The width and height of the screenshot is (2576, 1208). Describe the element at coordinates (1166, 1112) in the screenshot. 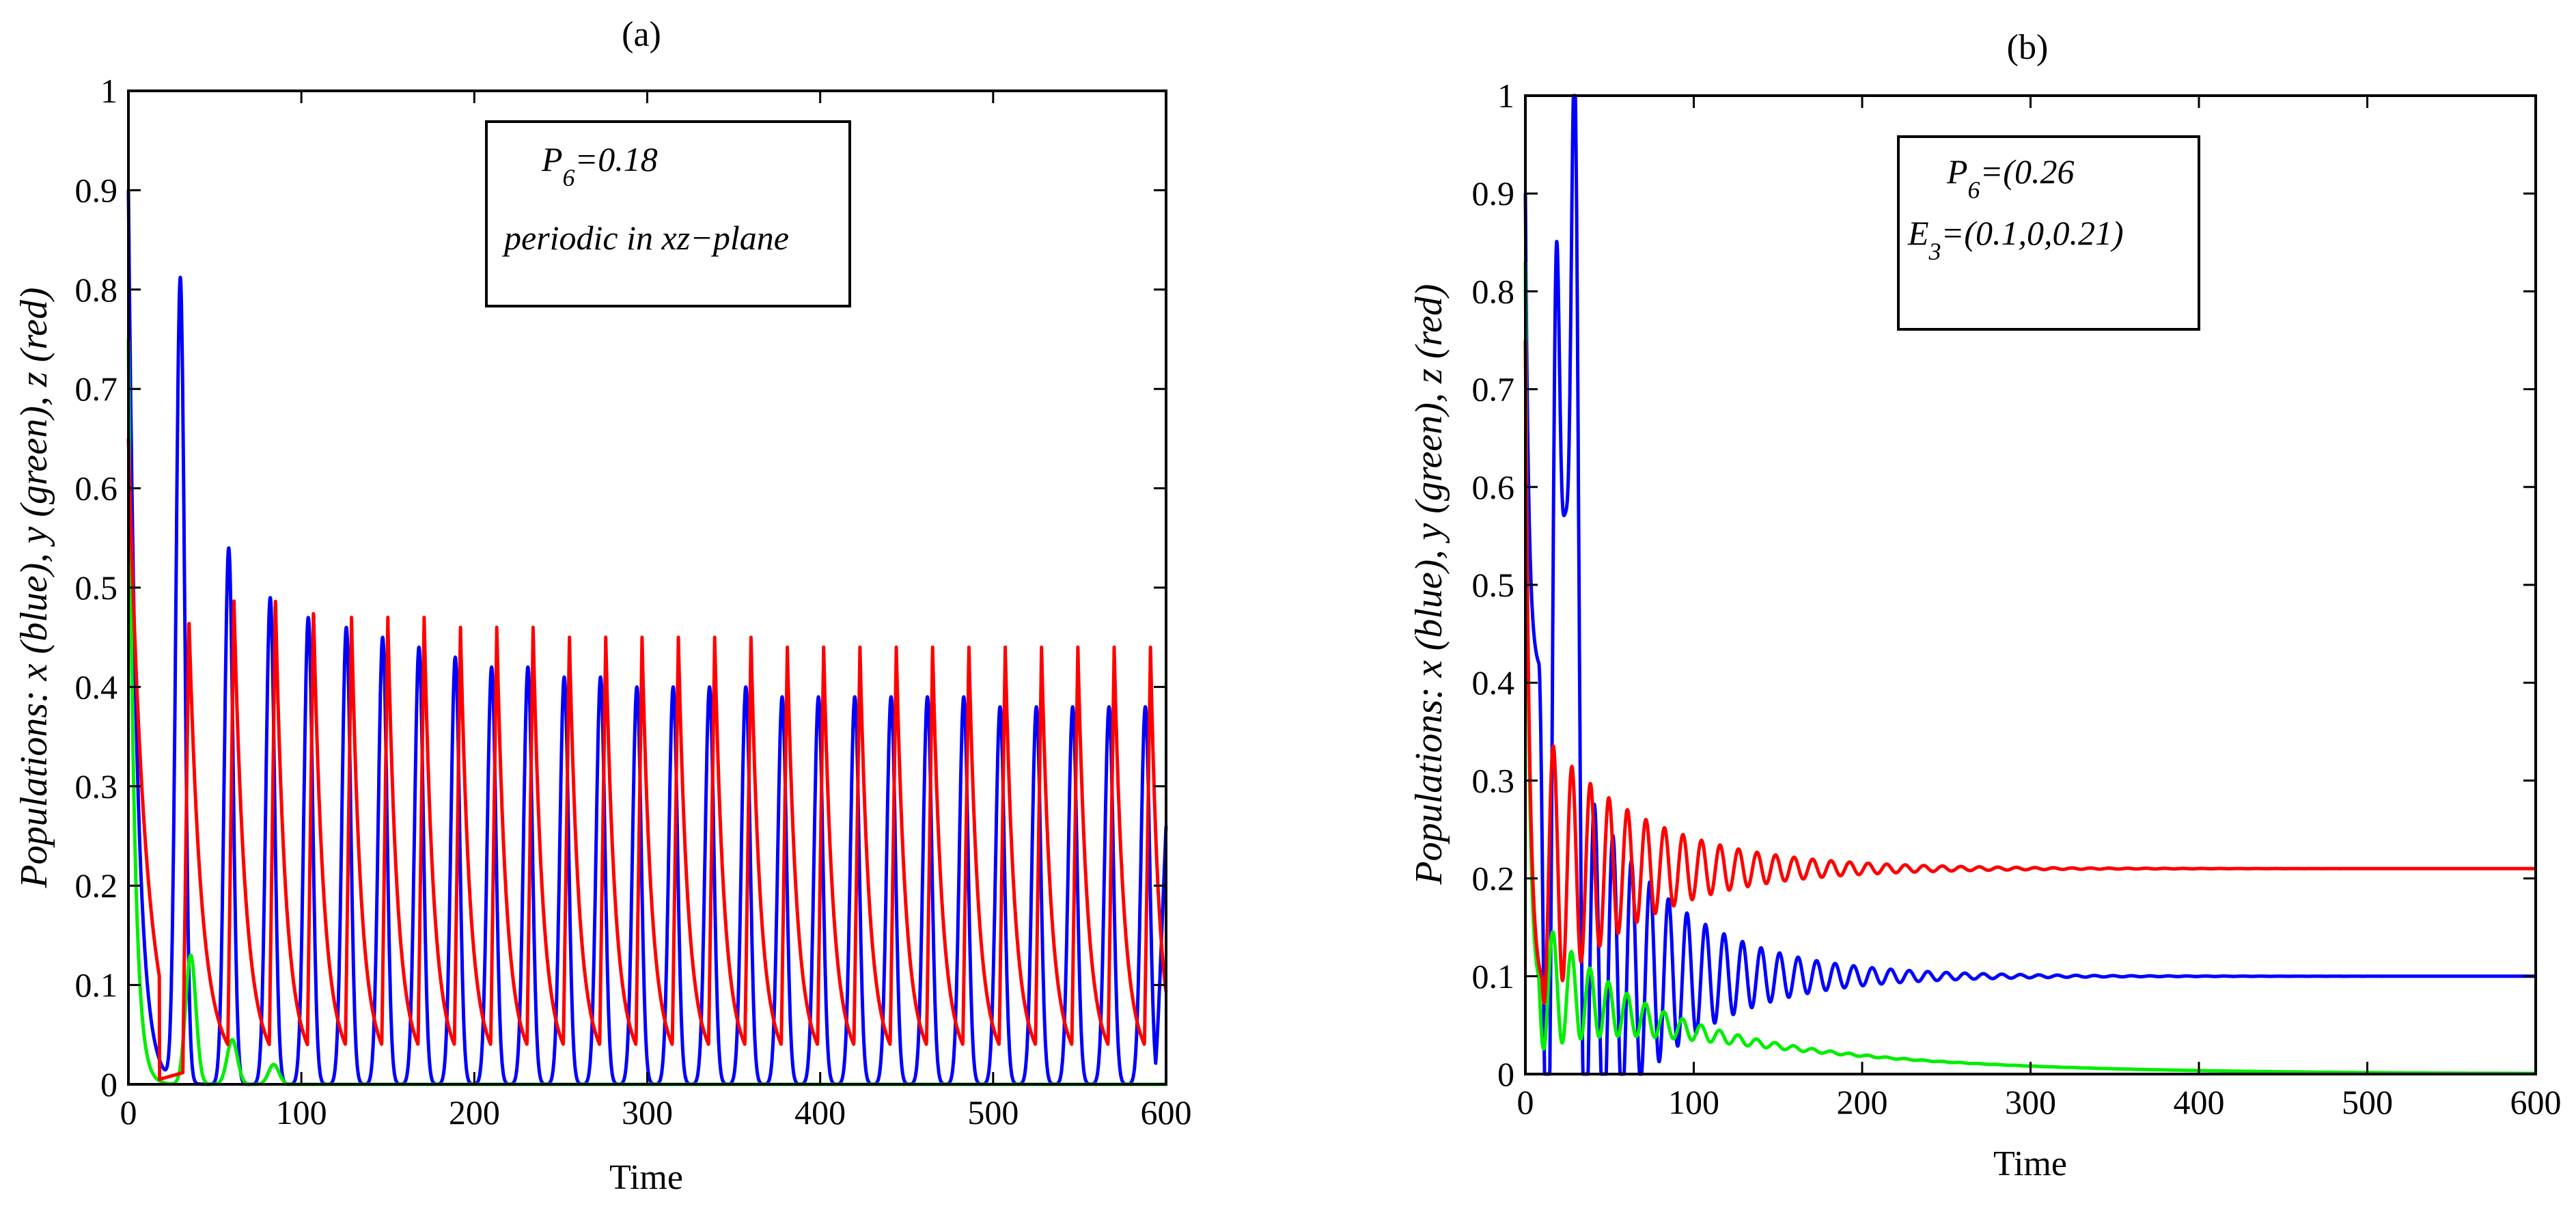

I see `panel-a-x-tick-label: 600` at that location.